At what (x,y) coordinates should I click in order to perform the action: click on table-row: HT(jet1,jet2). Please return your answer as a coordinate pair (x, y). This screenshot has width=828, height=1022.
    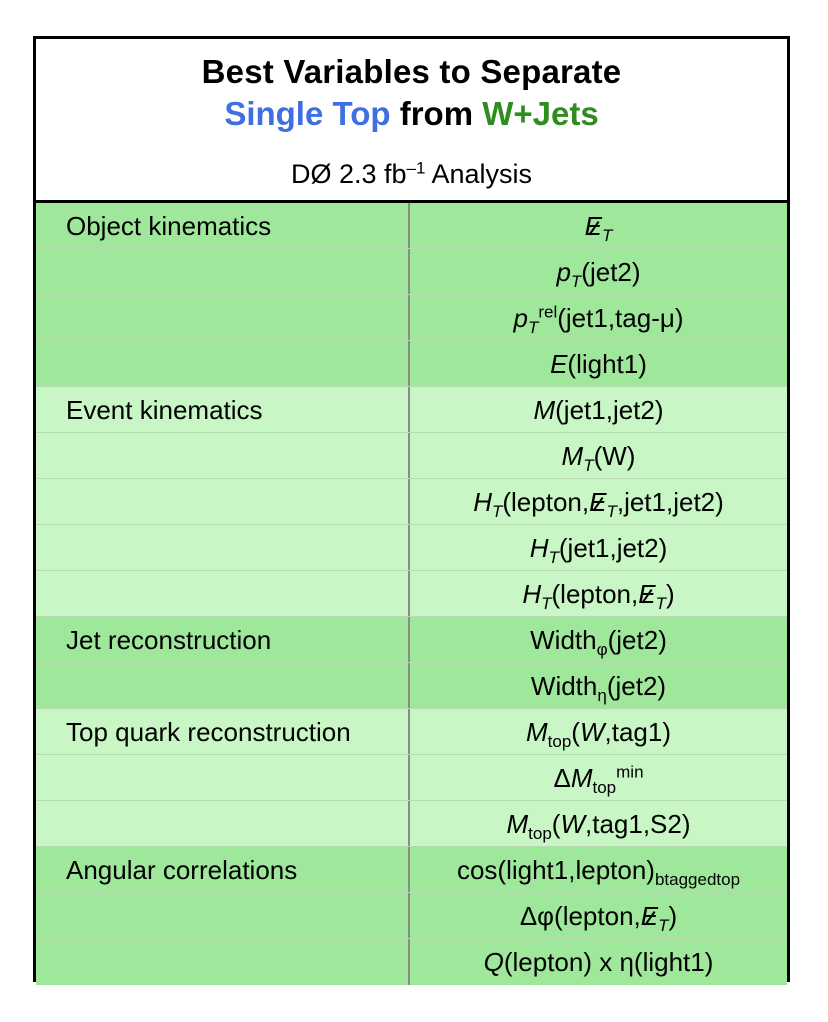
    Looking at the image, I should click on (411, 548).